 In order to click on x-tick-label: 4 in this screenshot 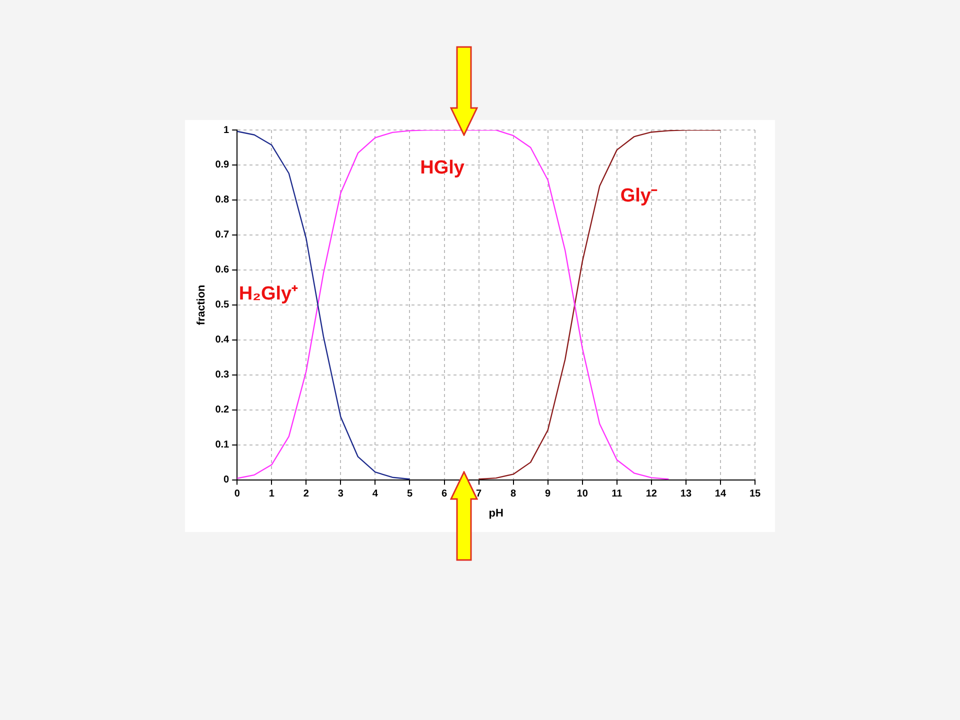, I will do `click(375, 494)`.